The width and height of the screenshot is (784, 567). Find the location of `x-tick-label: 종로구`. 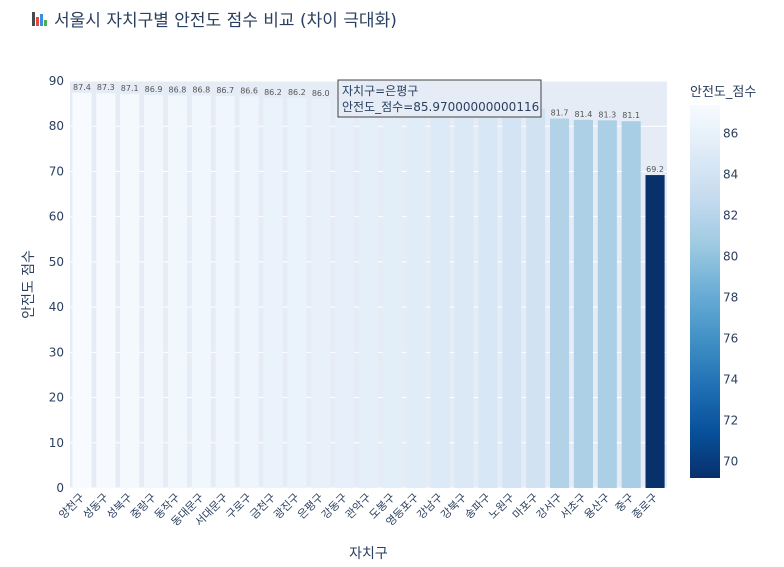

x-tick-label: 종로구 is located at coordinates (645, 506).